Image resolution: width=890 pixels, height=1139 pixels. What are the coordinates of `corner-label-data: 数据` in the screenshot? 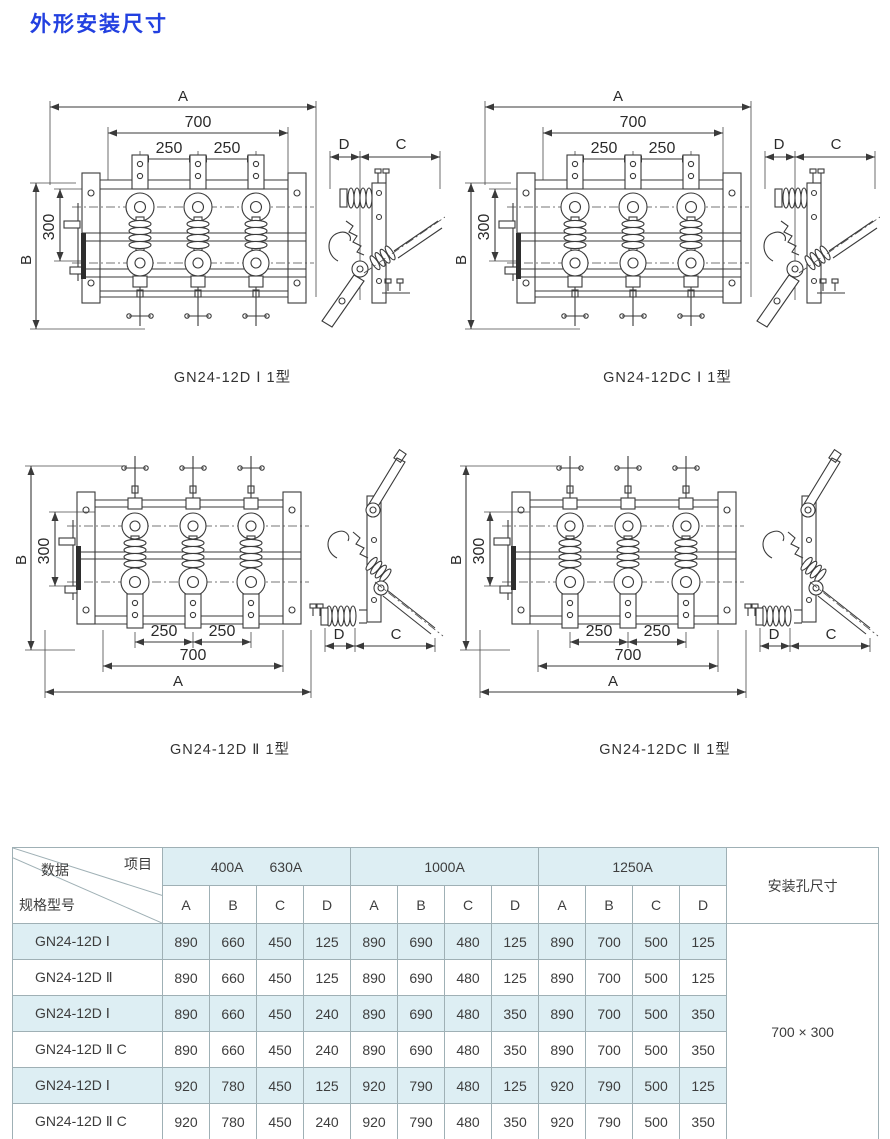 It's located at (55, 870).